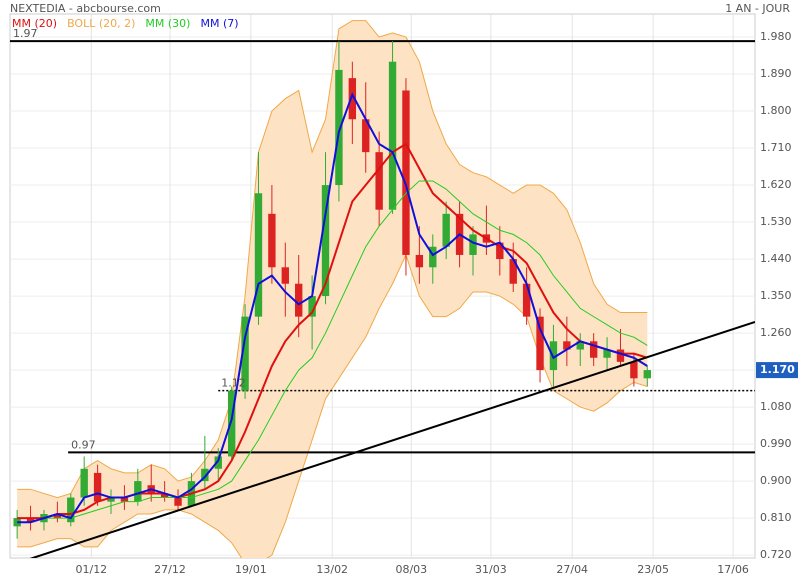  Describe the element at coordinates (167, 23) in the screenshot. I see `legend-entry: MM (30)` at that location.